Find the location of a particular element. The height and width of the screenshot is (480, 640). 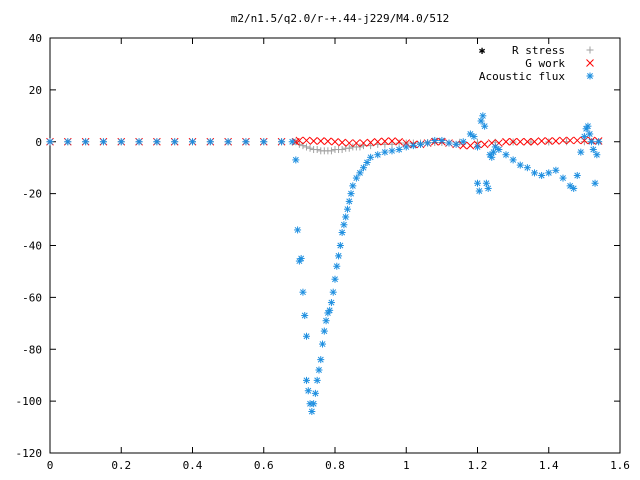

x-tick-label: 0.2 is located at coordinates (121, 465).